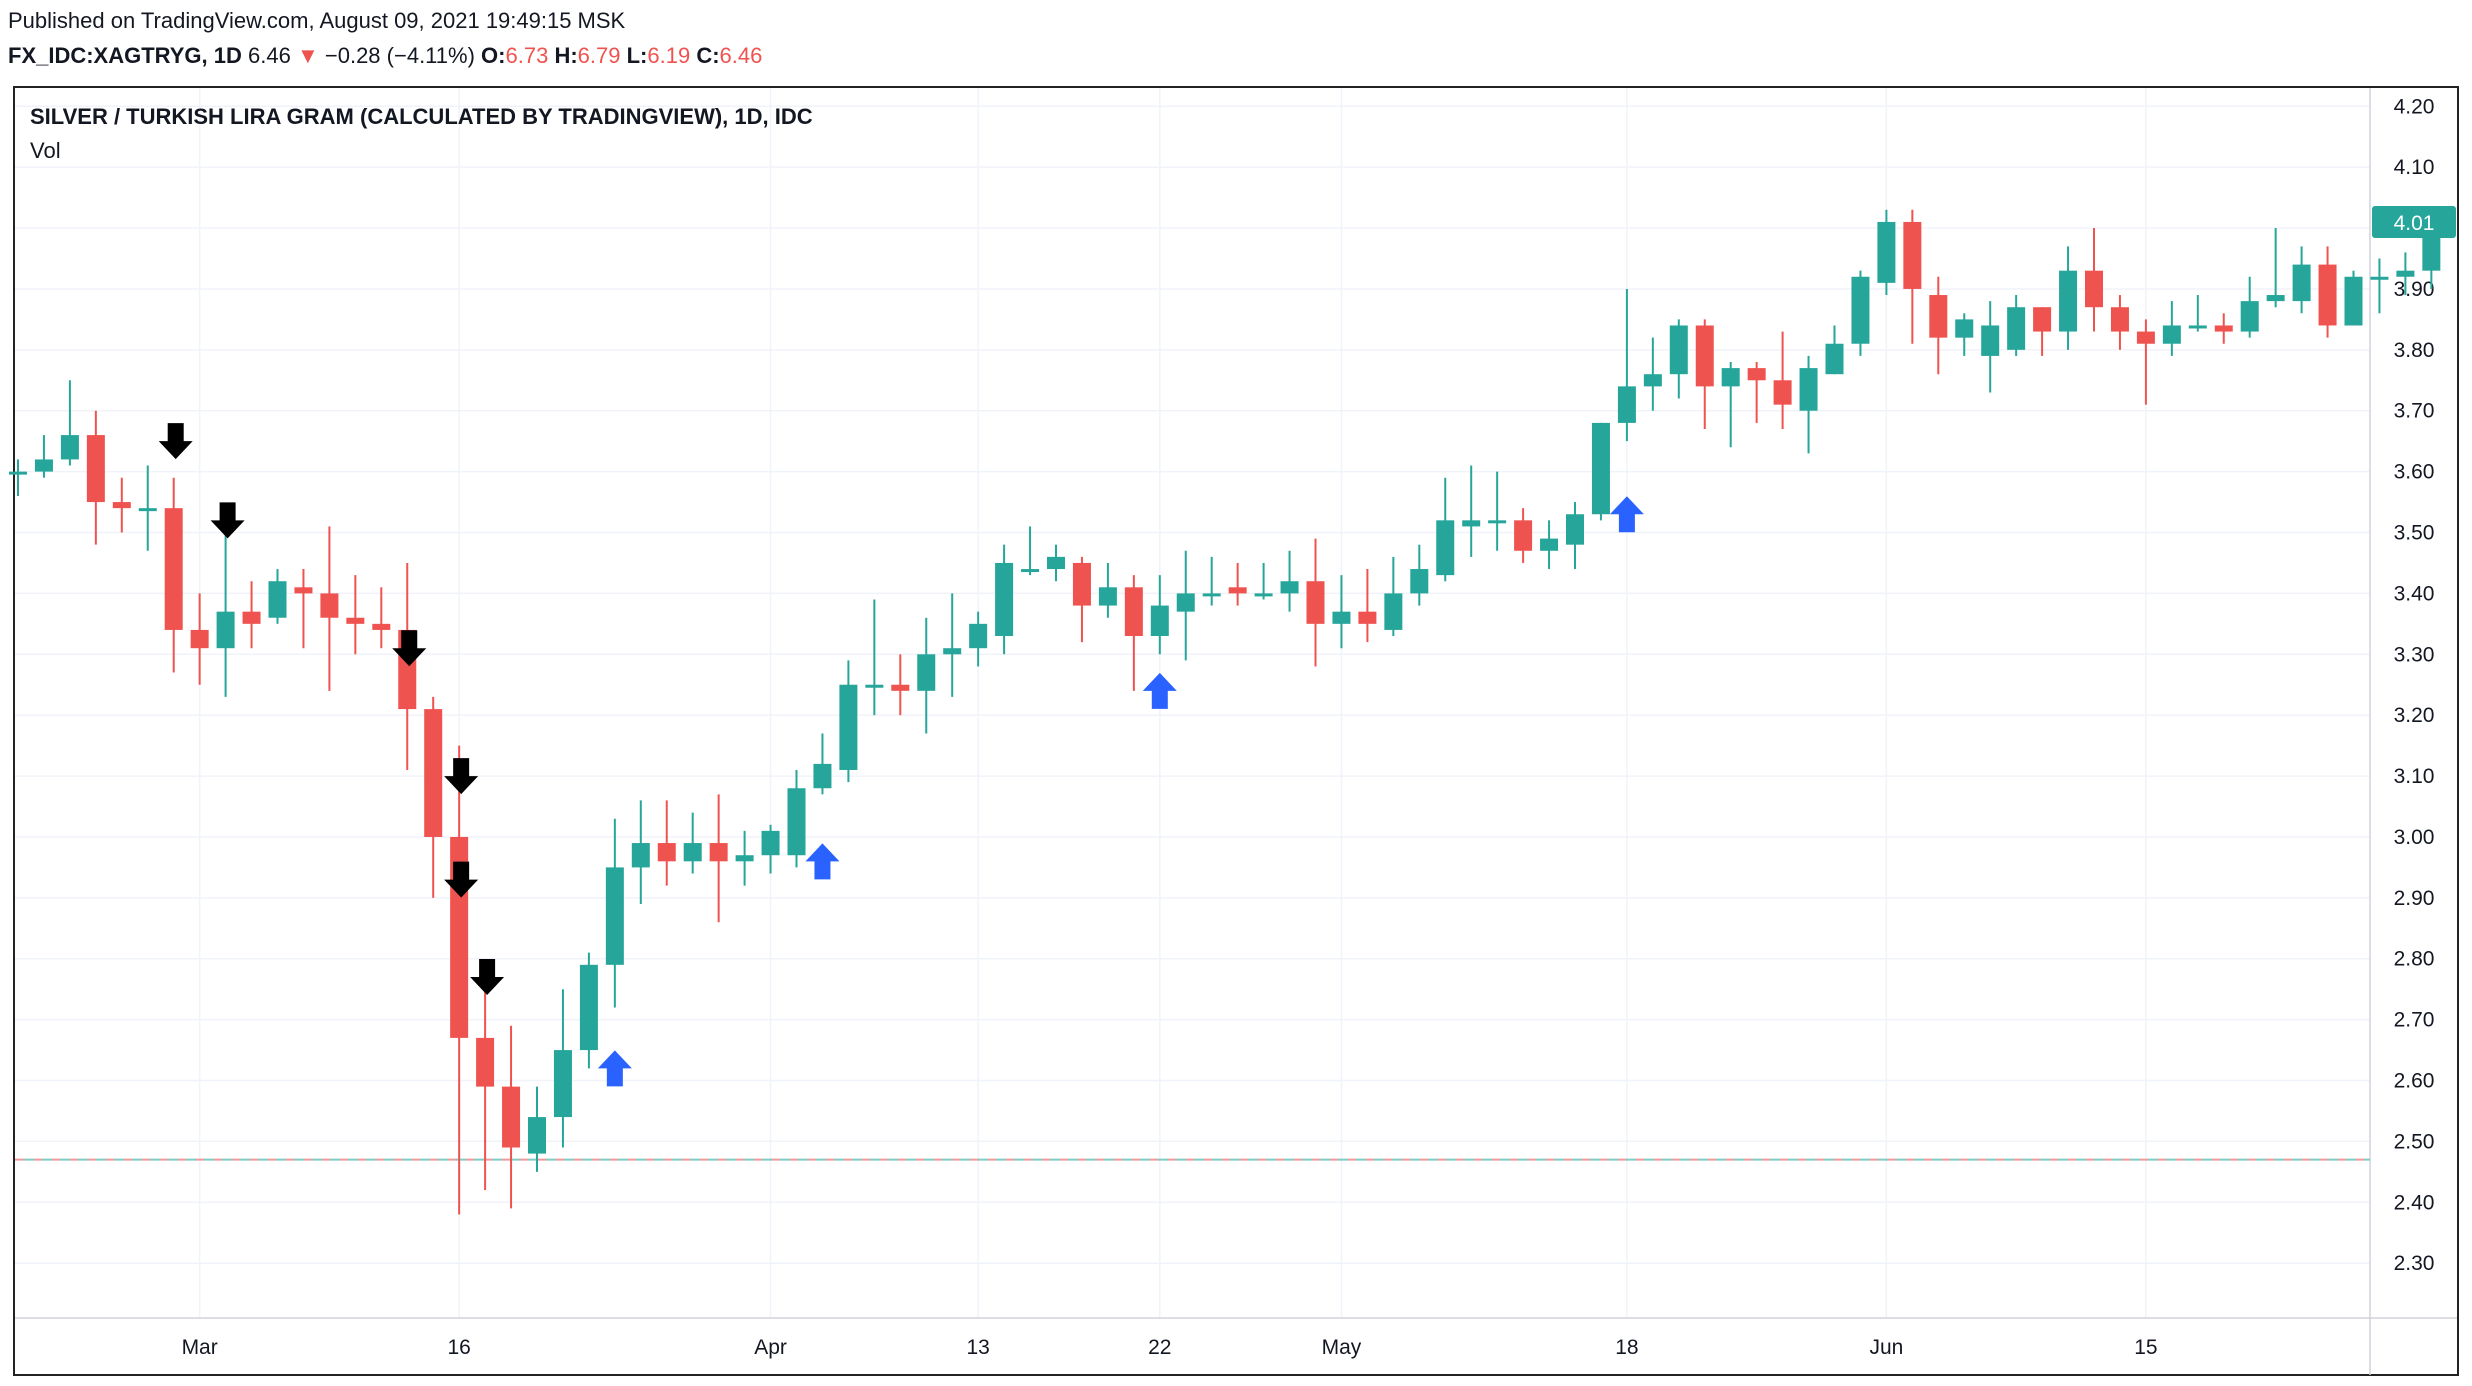 The height and width of the screenshot is (1386, 2472). Describe the element at coordinates (2414, 898) in the screenshot. I see `price-tick-label: 2.90` at that location.